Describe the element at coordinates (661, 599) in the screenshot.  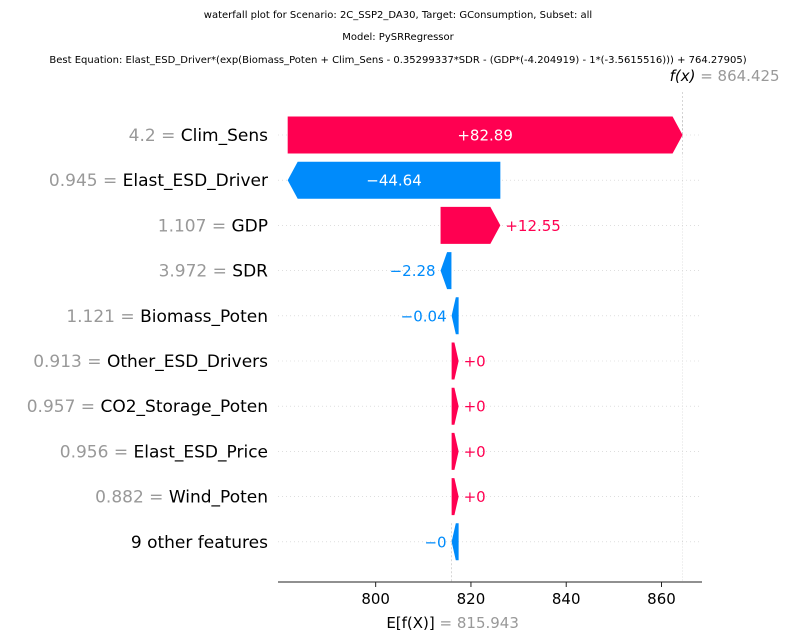
I see `x-tick-label: 860` at that location.